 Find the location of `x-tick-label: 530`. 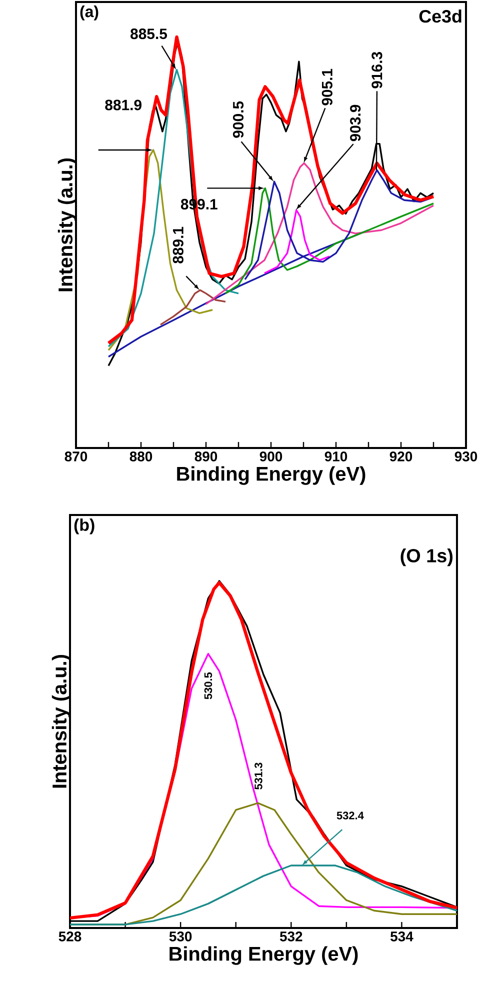

x-tick-label: 530 is located at coordinates (180, 936).